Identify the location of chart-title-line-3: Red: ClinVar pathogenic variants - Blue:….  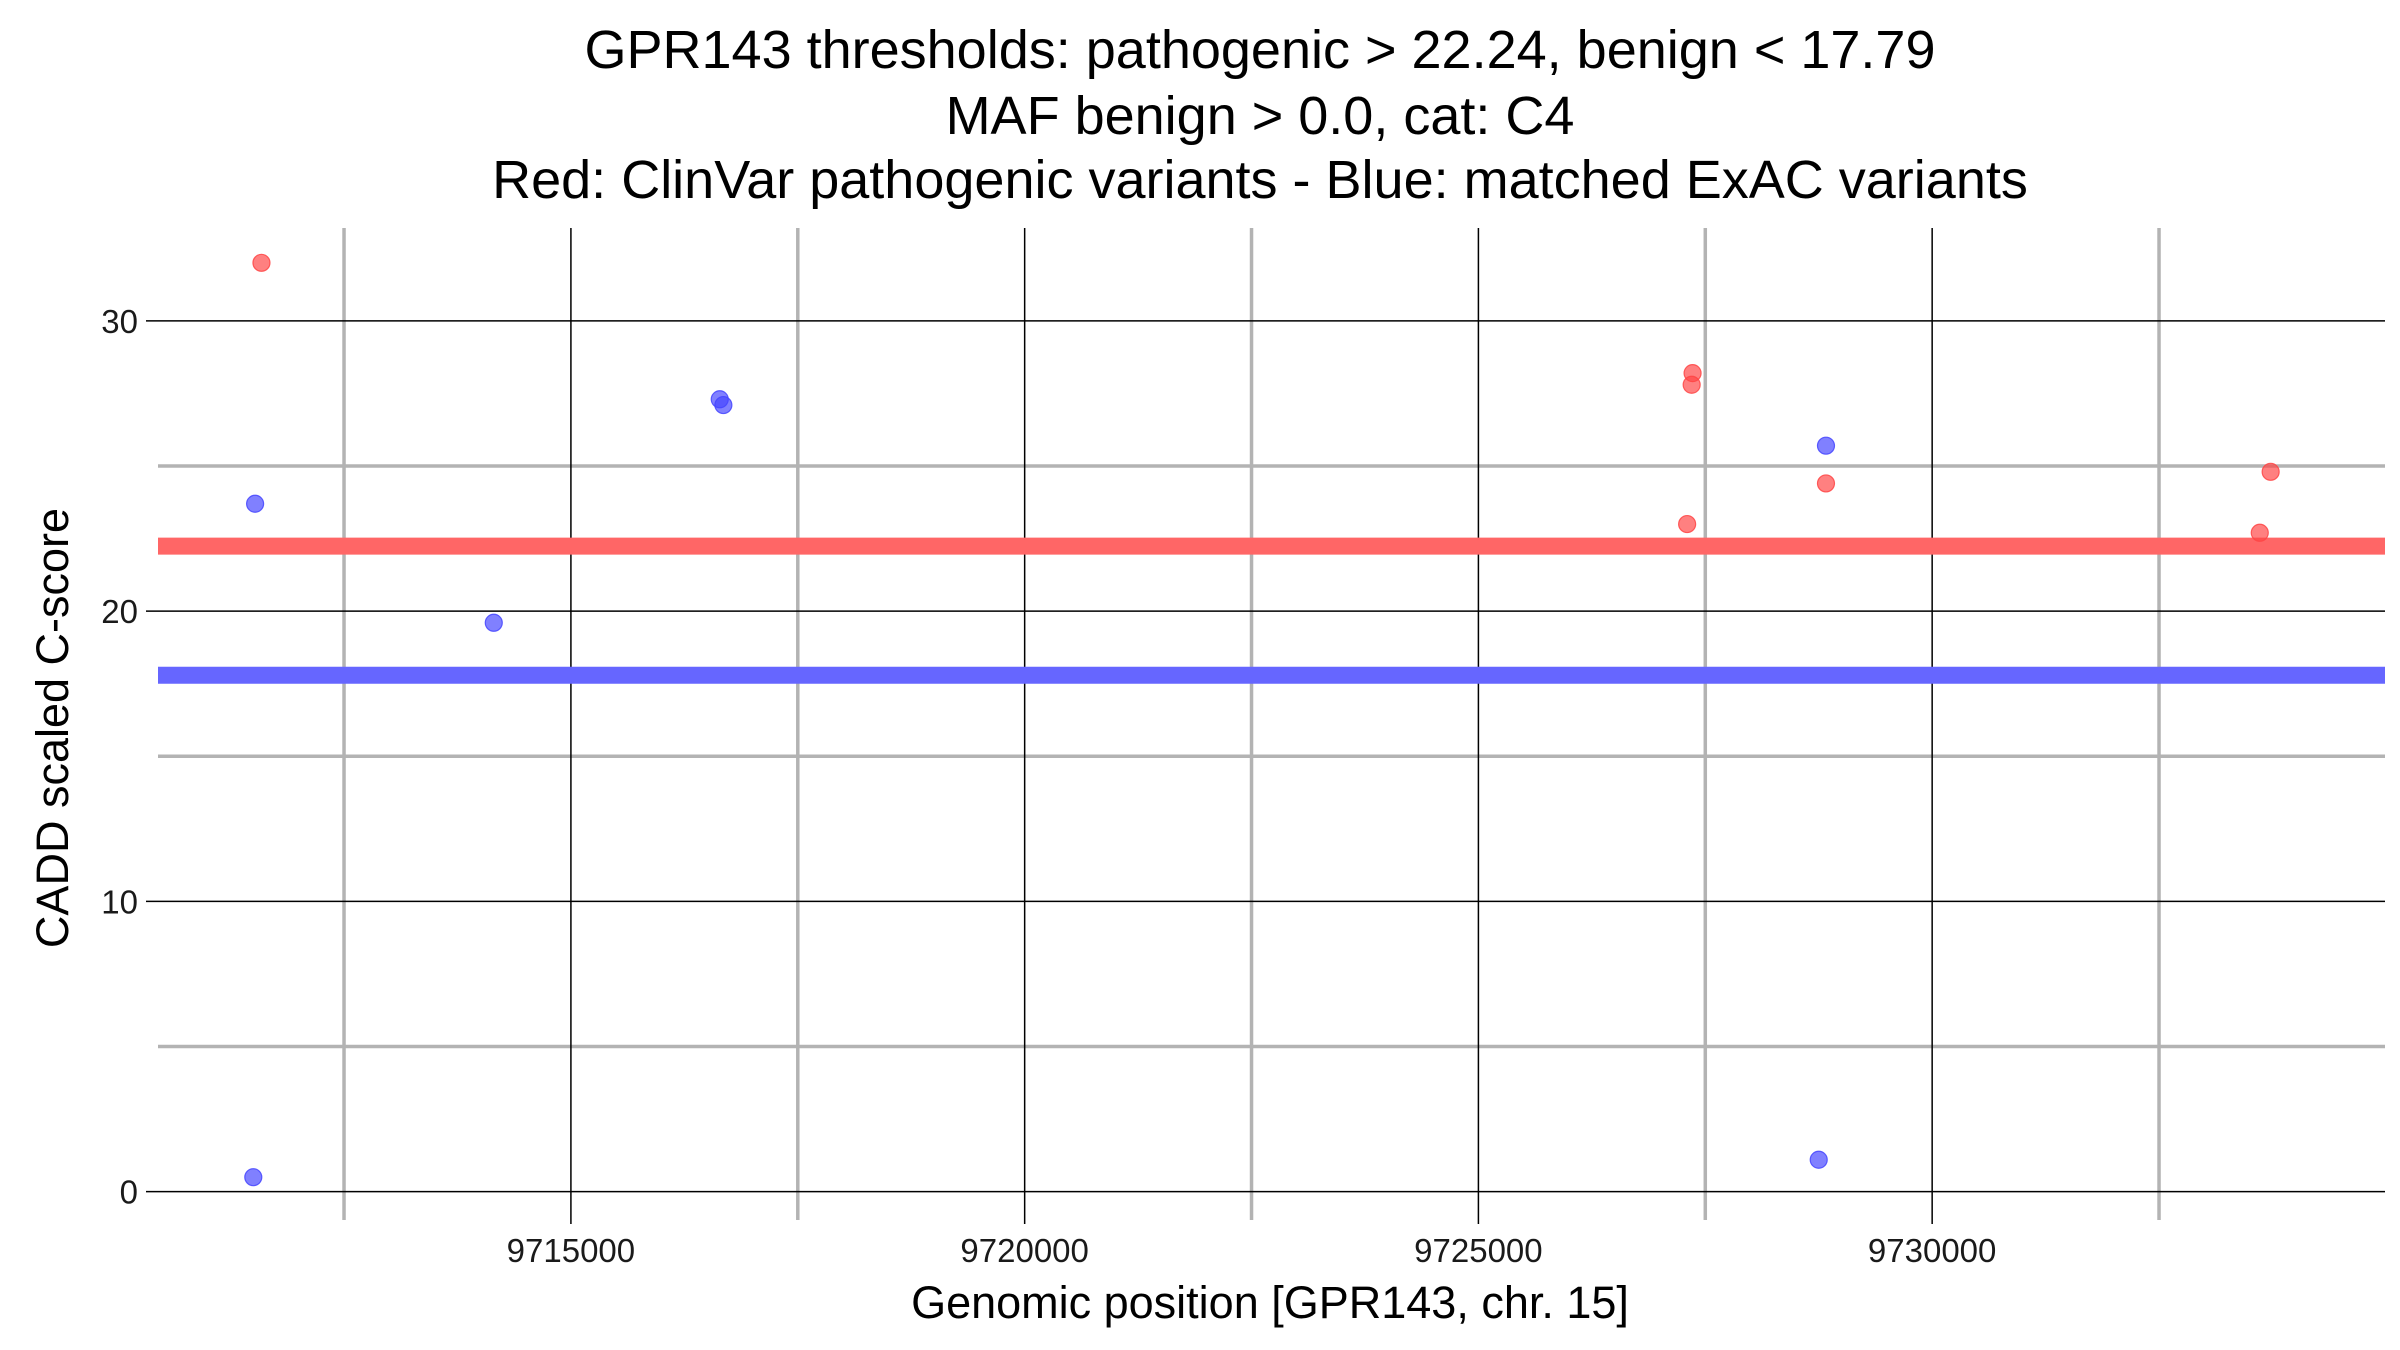
(1260, 180).